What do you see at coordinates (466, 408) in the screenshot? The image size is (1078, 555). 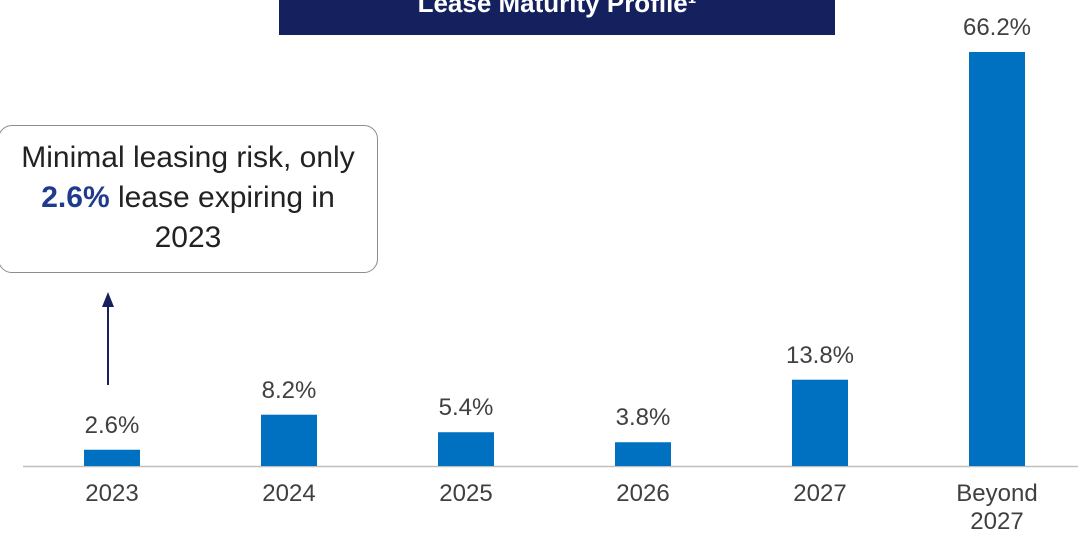 I see `value-label: 5.4%` at bounding box center [466, 408].